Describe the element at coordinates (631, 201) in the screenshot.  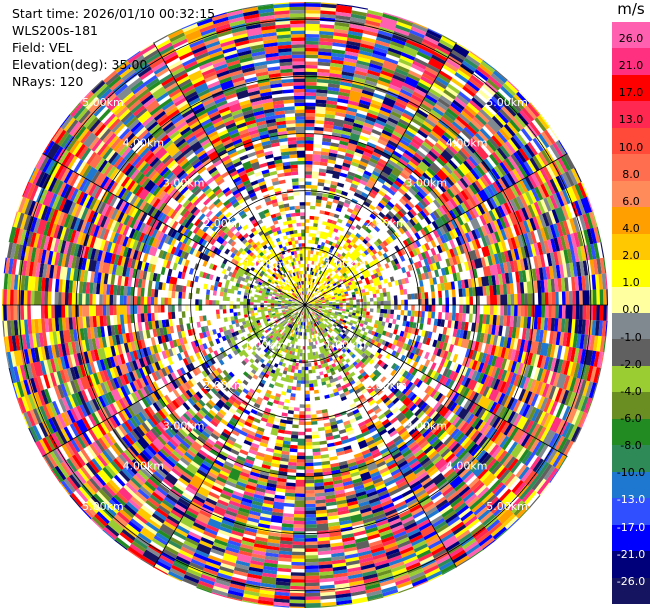
I see `colorbar-tick-label: 6.0` at that location.